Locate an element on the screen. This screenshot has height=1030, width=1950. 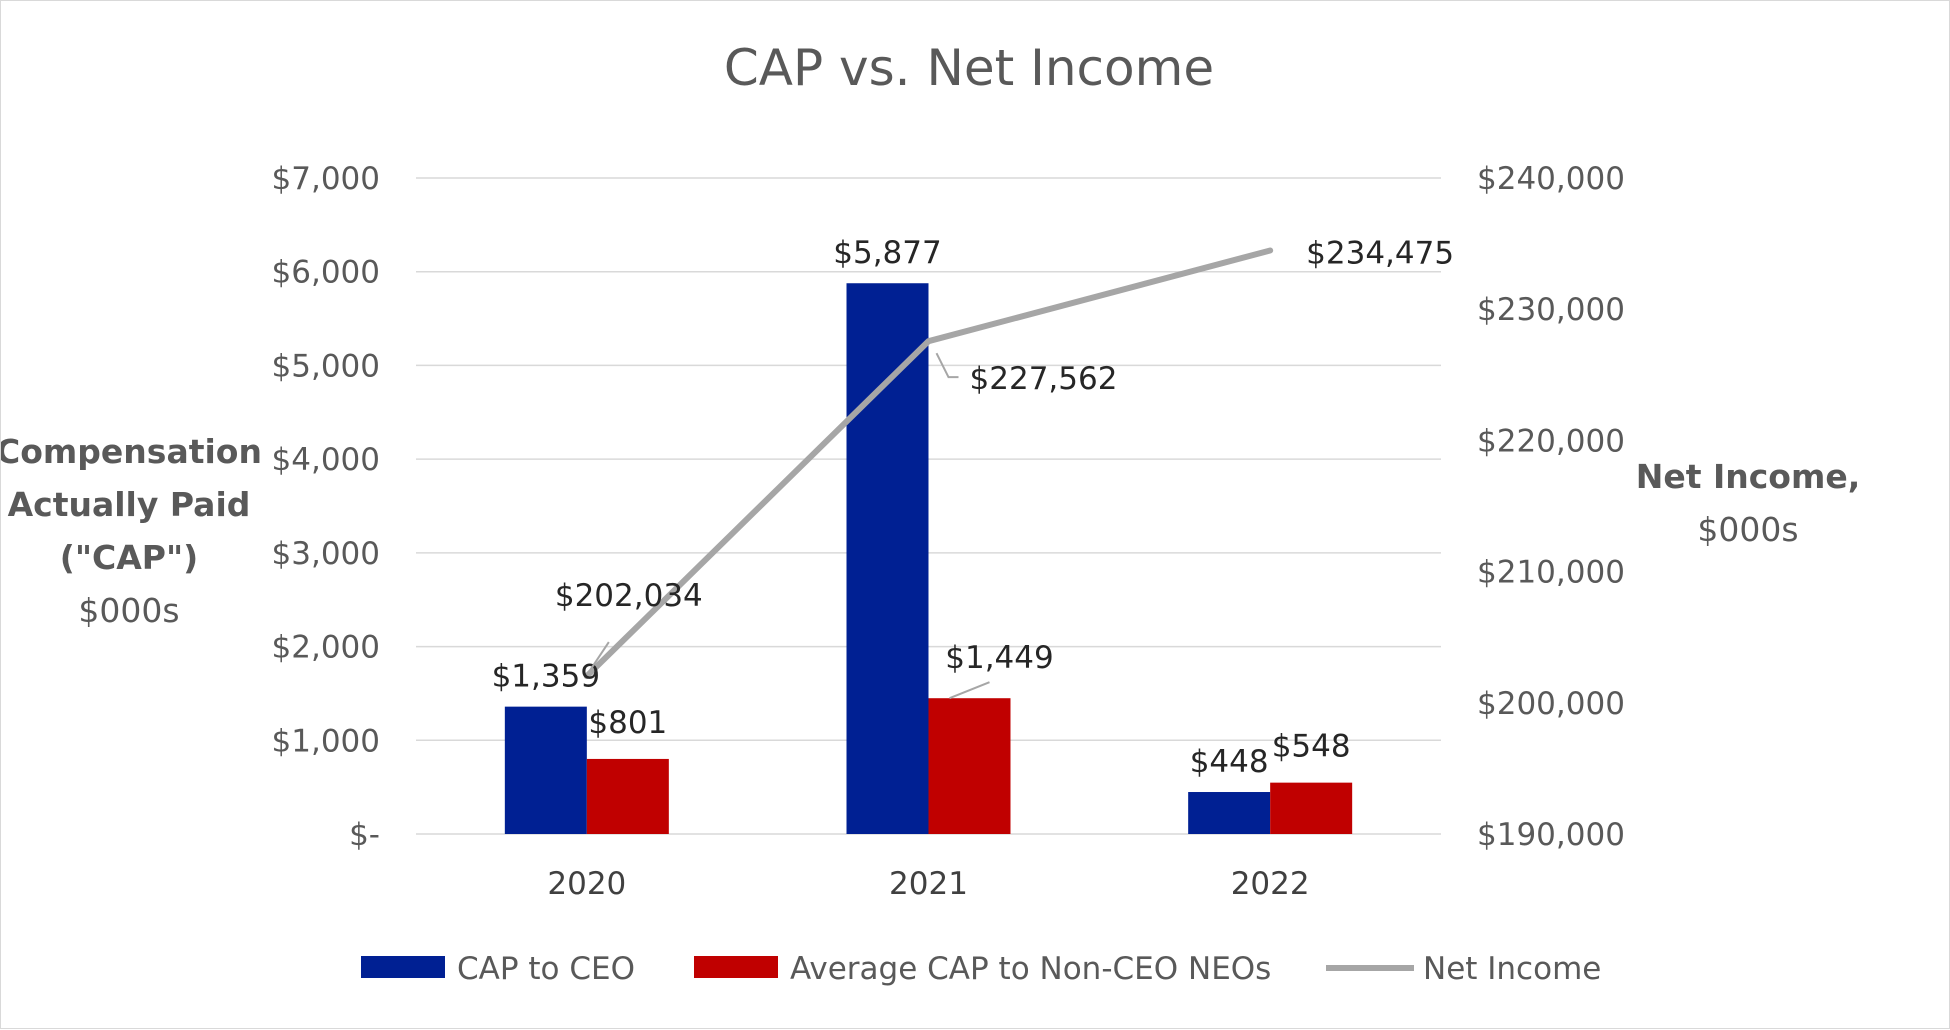
right-axis-title-line-1: Net Income, is located at coordinates (1748, 476).